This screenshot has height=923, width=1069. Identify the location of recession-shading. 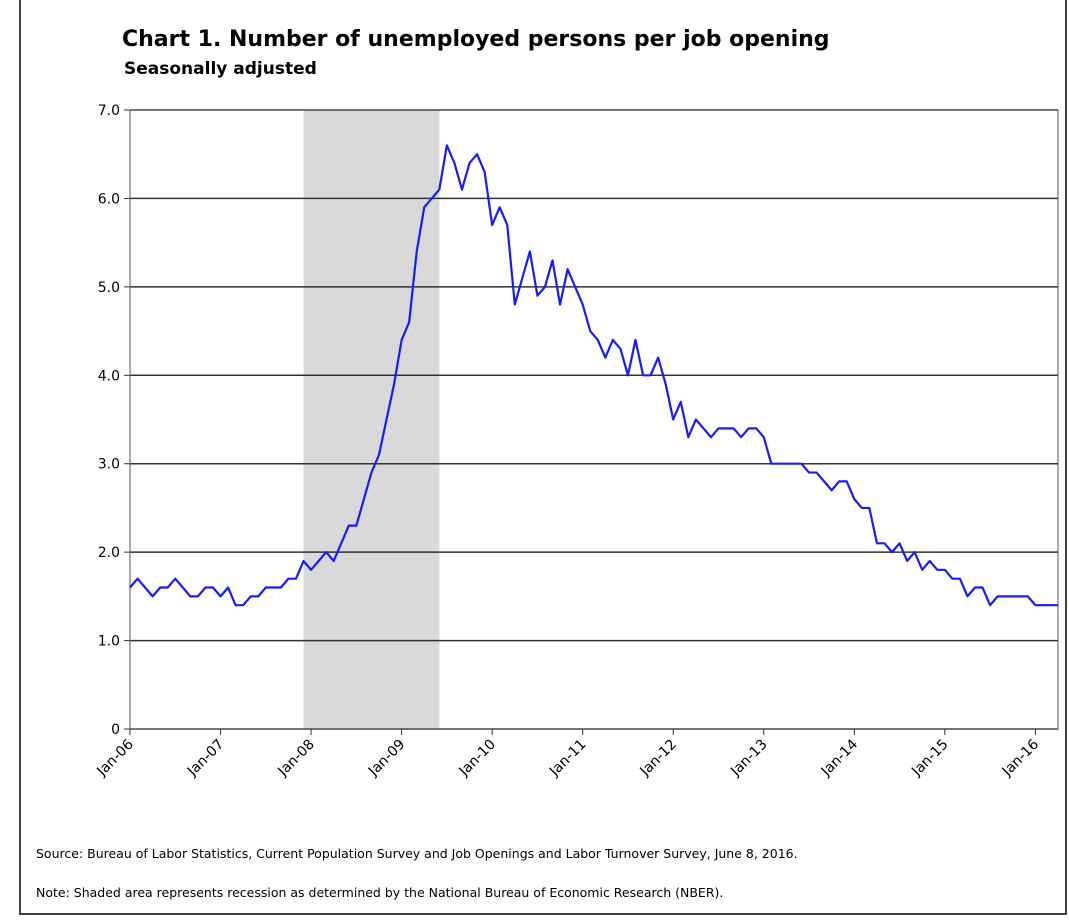
(371, 419).